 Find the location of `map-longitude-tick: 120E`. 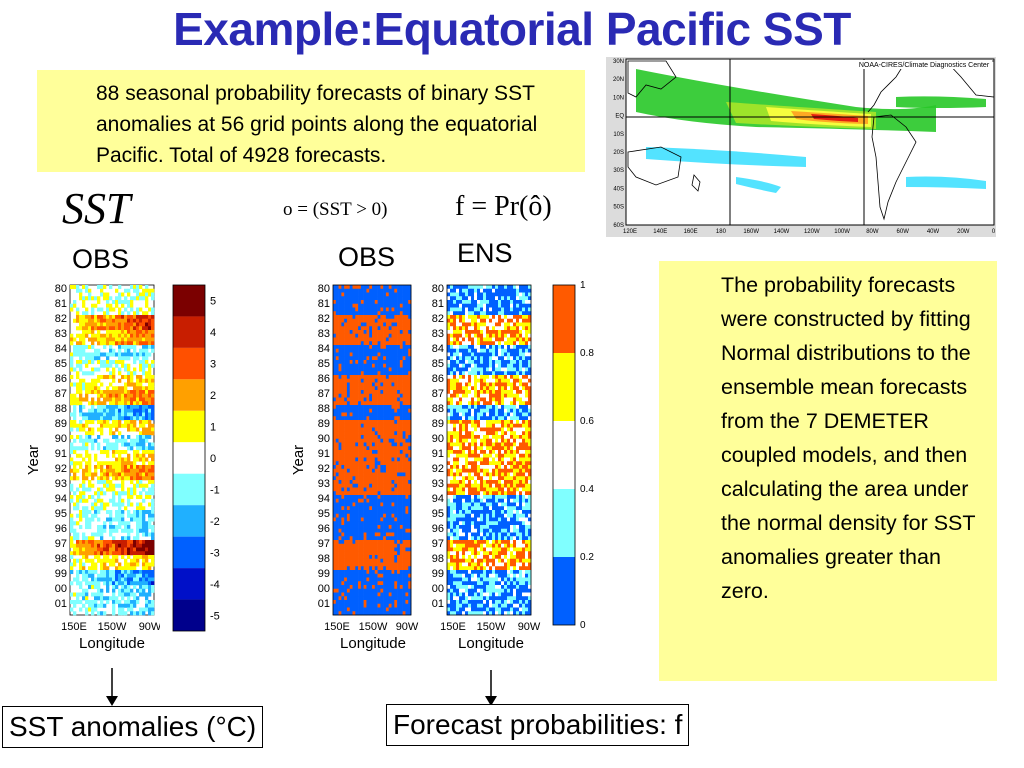

map-longitude-tick: 120E is located at coordinates (630, 232).